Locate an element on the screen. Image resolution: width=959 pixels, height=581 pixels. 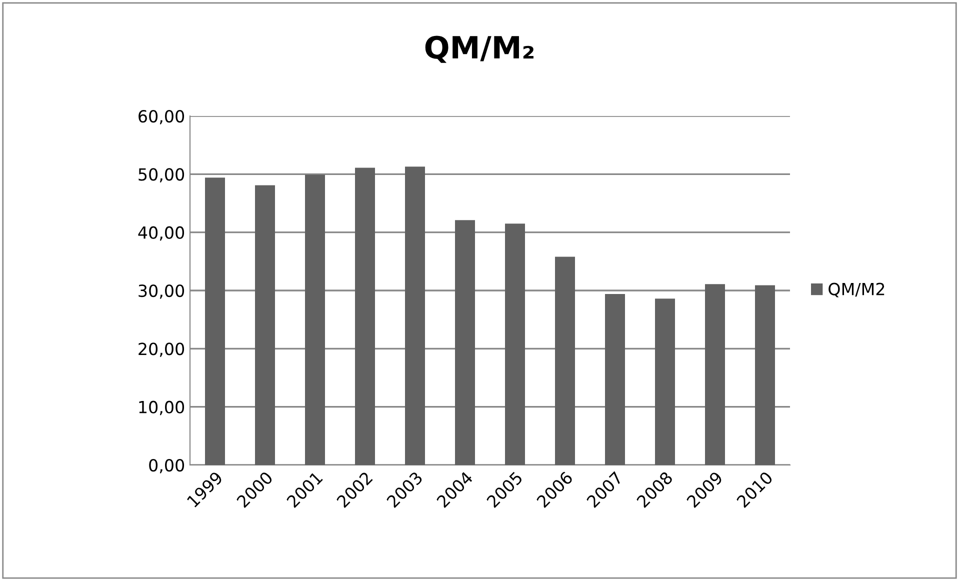
y-tick-label: 10,00 is located at coordinates (161, 408).